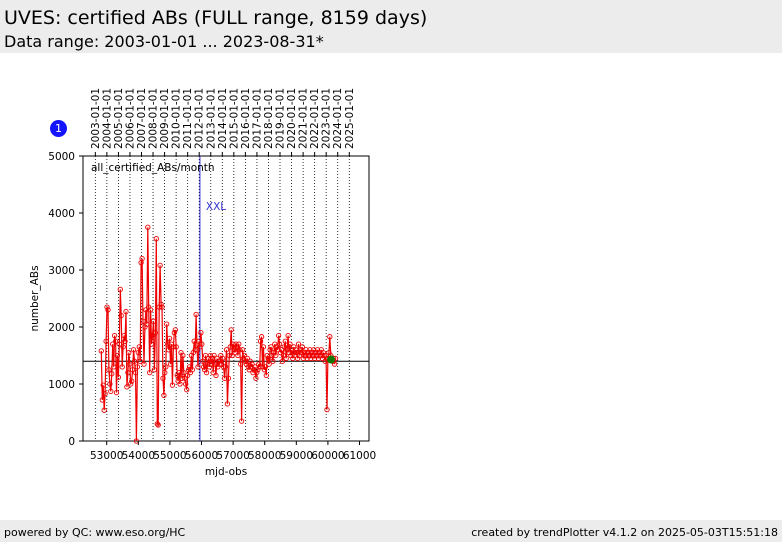  I want to click on plot-number-badge: 1, so click(58, 128).